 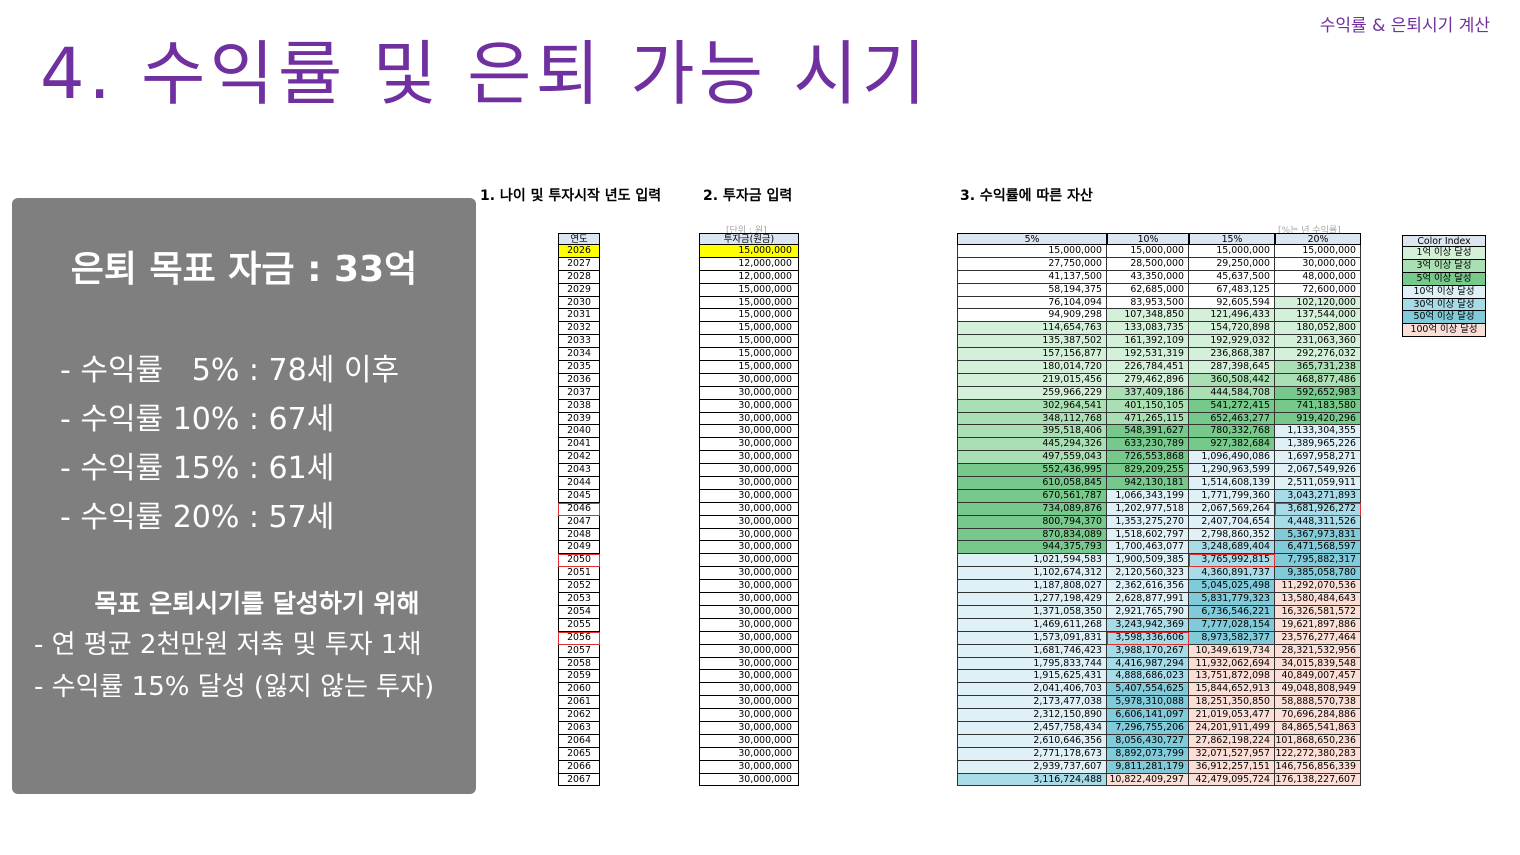 What do you see at coordinates (1318, 380) in the screenshot?
I see `asset-cell: 468,877,486` at bounding box center [1318, 380].